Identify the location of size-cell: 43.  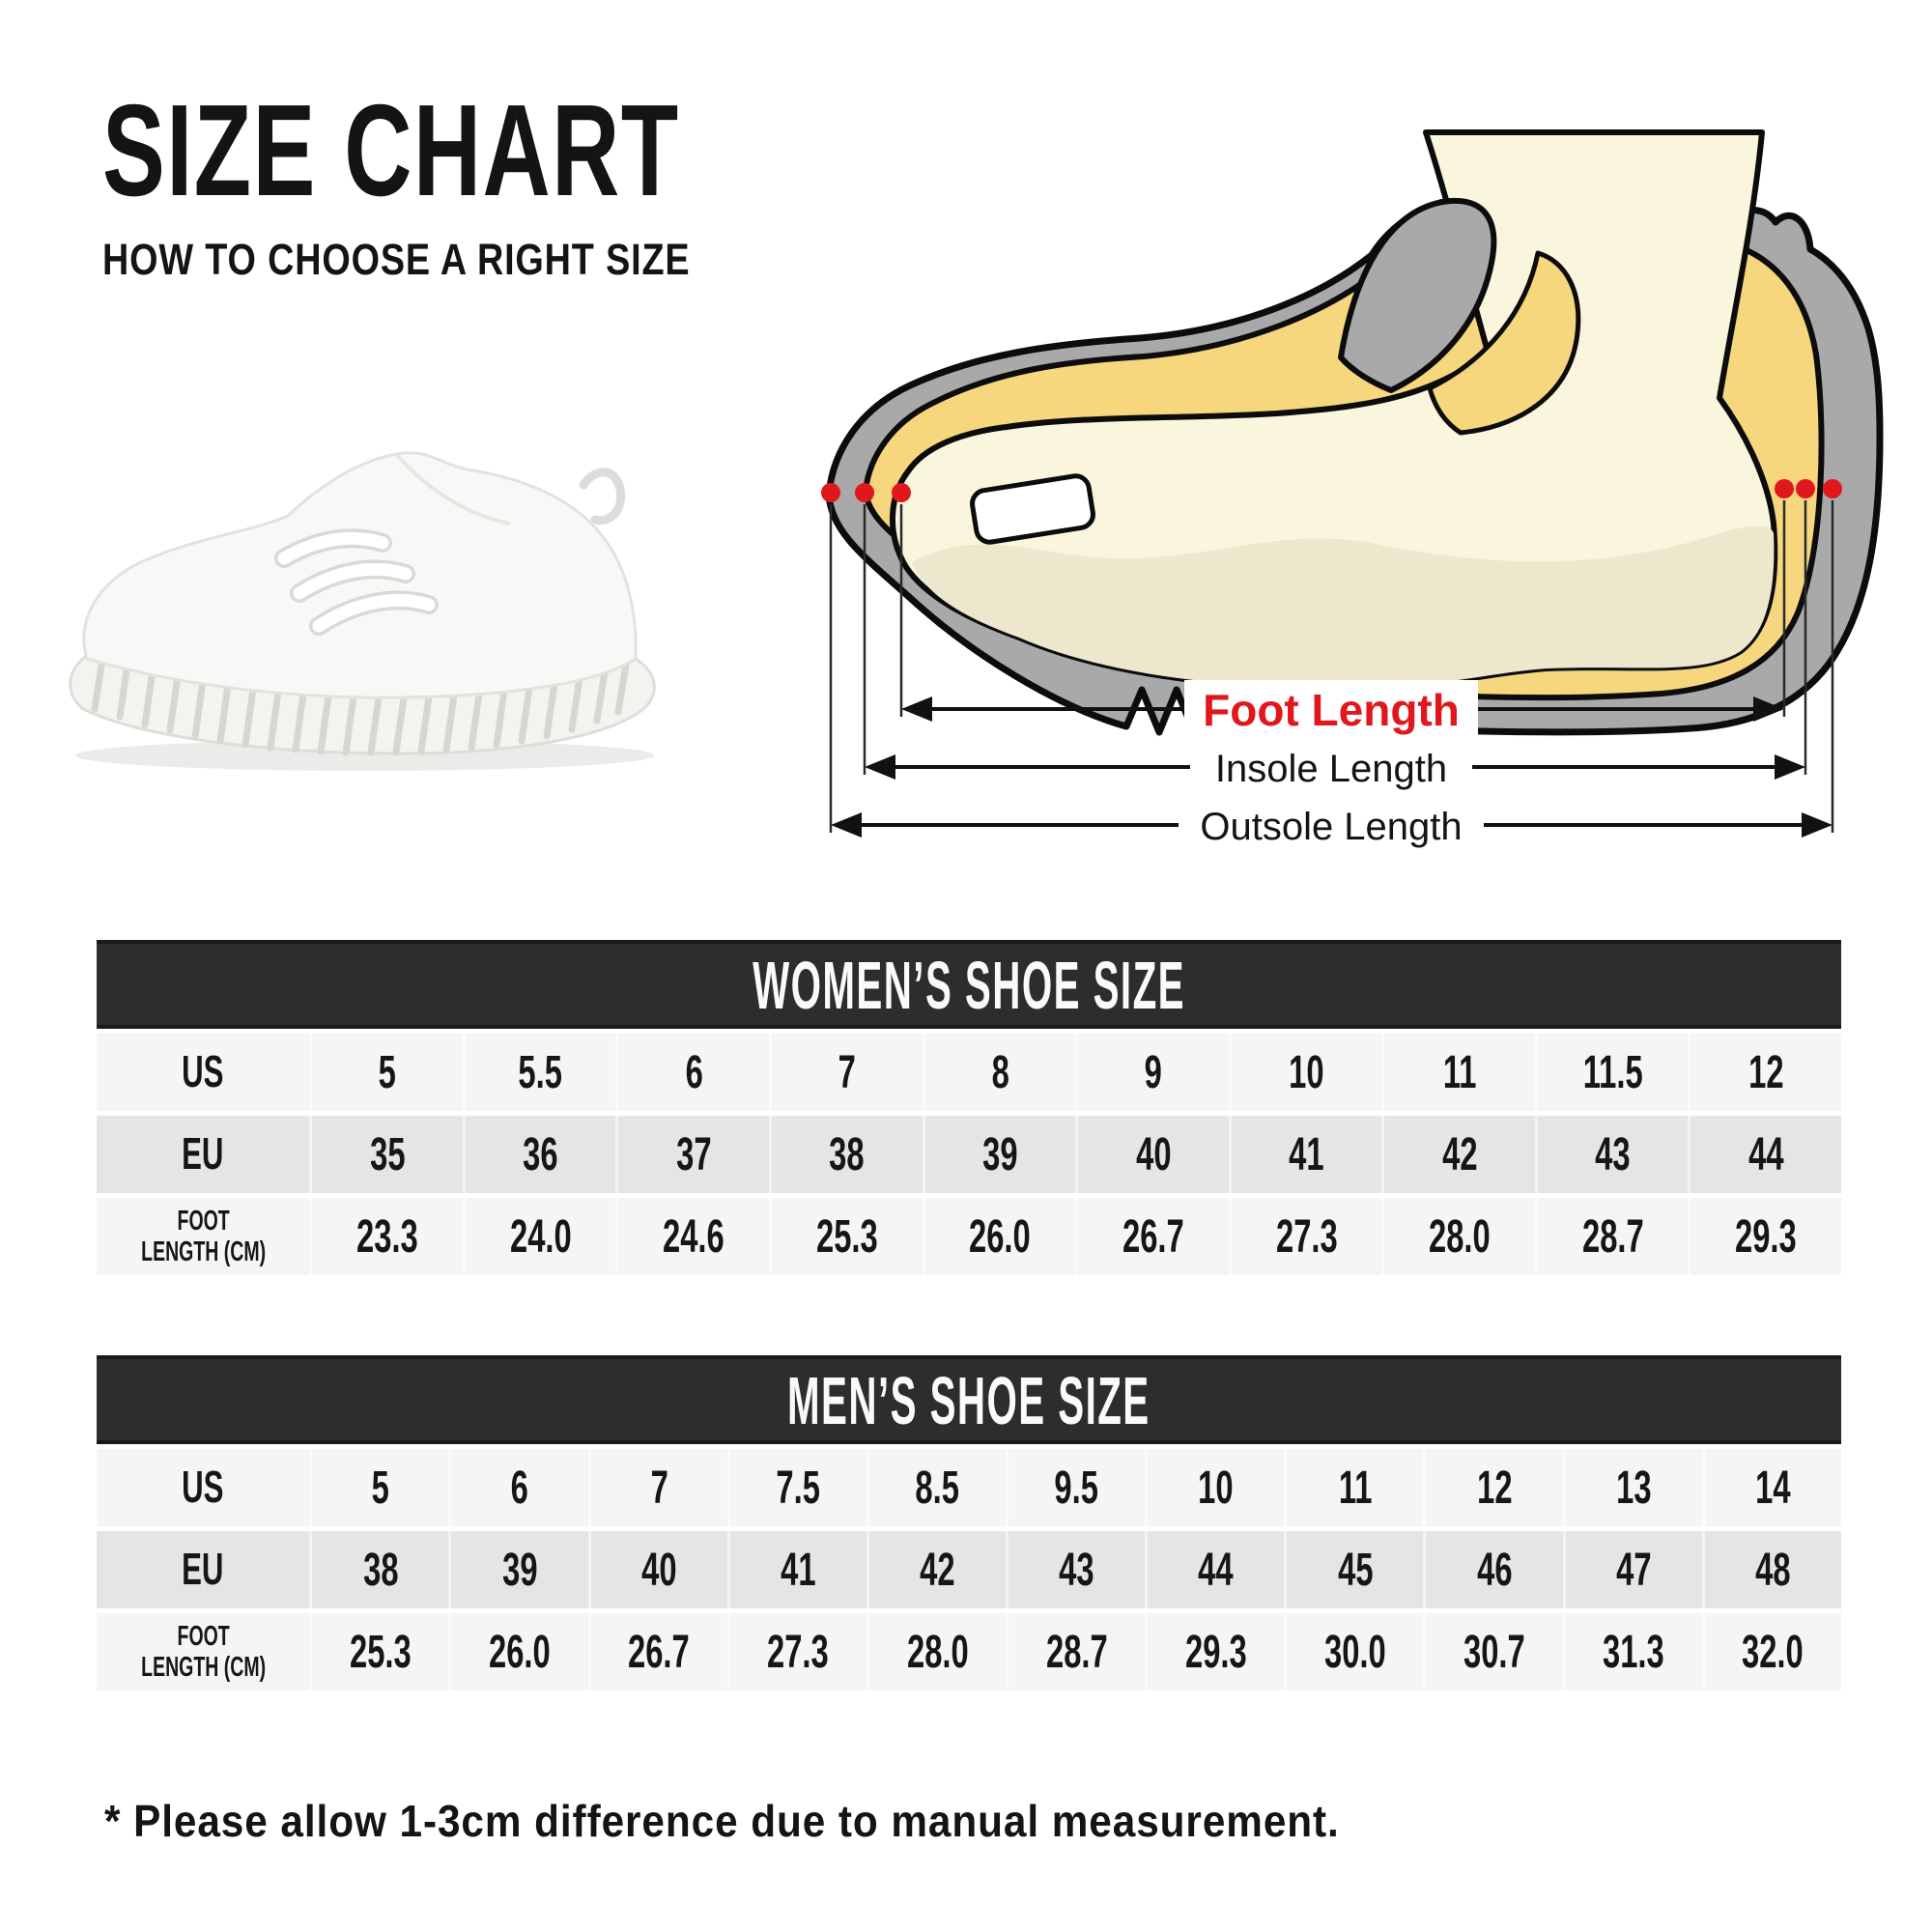
(1076, 1569).